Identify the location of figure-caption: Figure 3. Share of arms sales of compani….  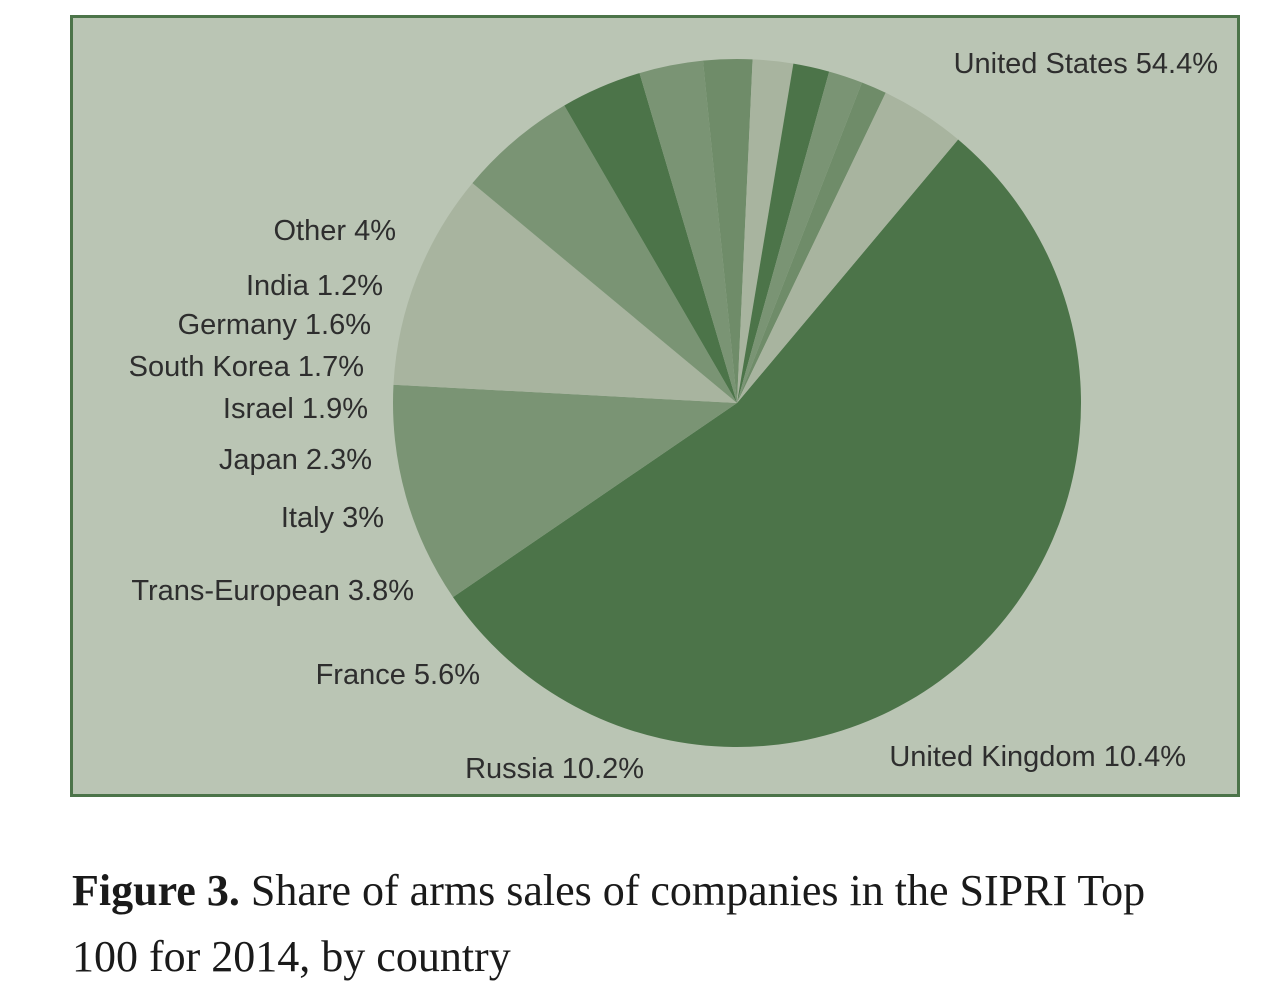
(647, 924).